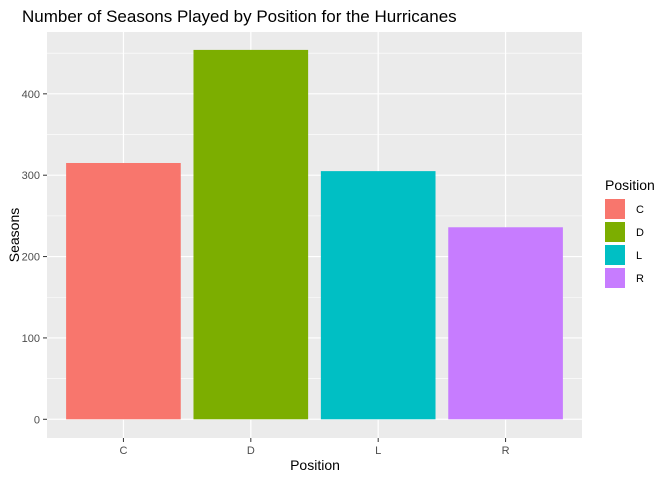 This screenshot has height=480, width=672. What do you see at coordinates (378, 295) in the screenshot?
I see `bar-L` at bounding box center [378, 295].